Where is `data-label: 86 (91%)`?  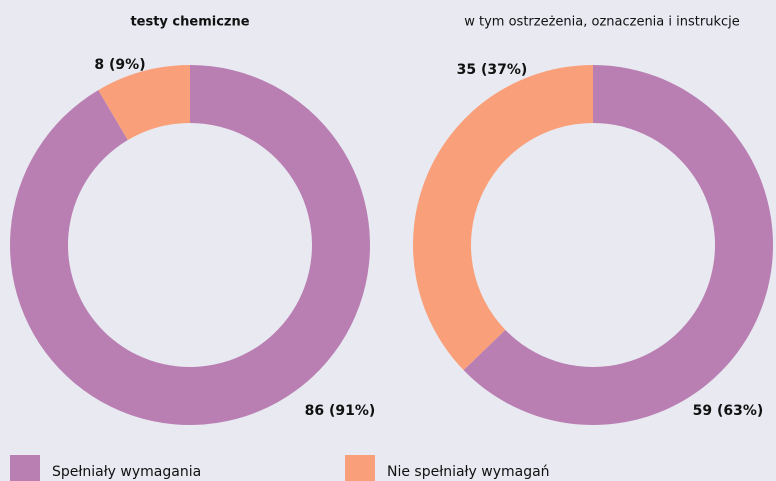 data-label: 86 (91%) is located at coordinates (340, 411).